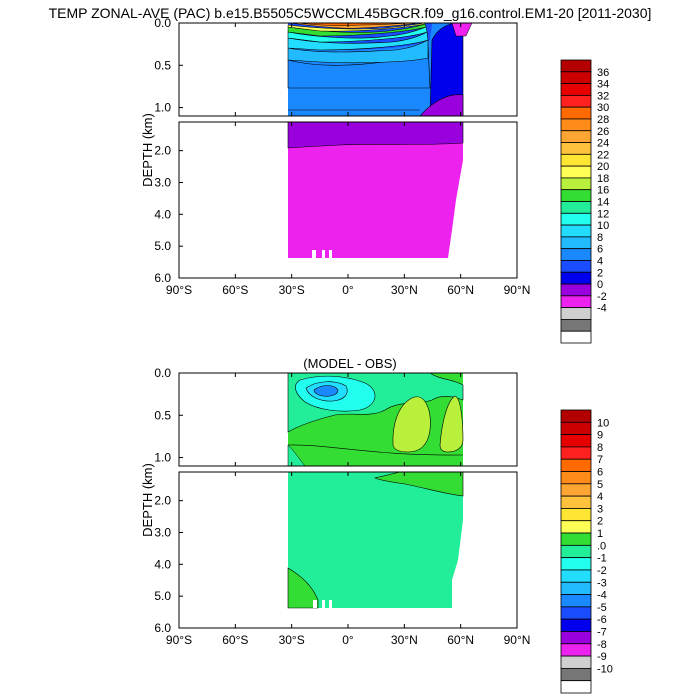  What do you see at coordinates (601, 546) in the screenshot?
I see `colorbar-label: .0` at bounding box center [601, 546].